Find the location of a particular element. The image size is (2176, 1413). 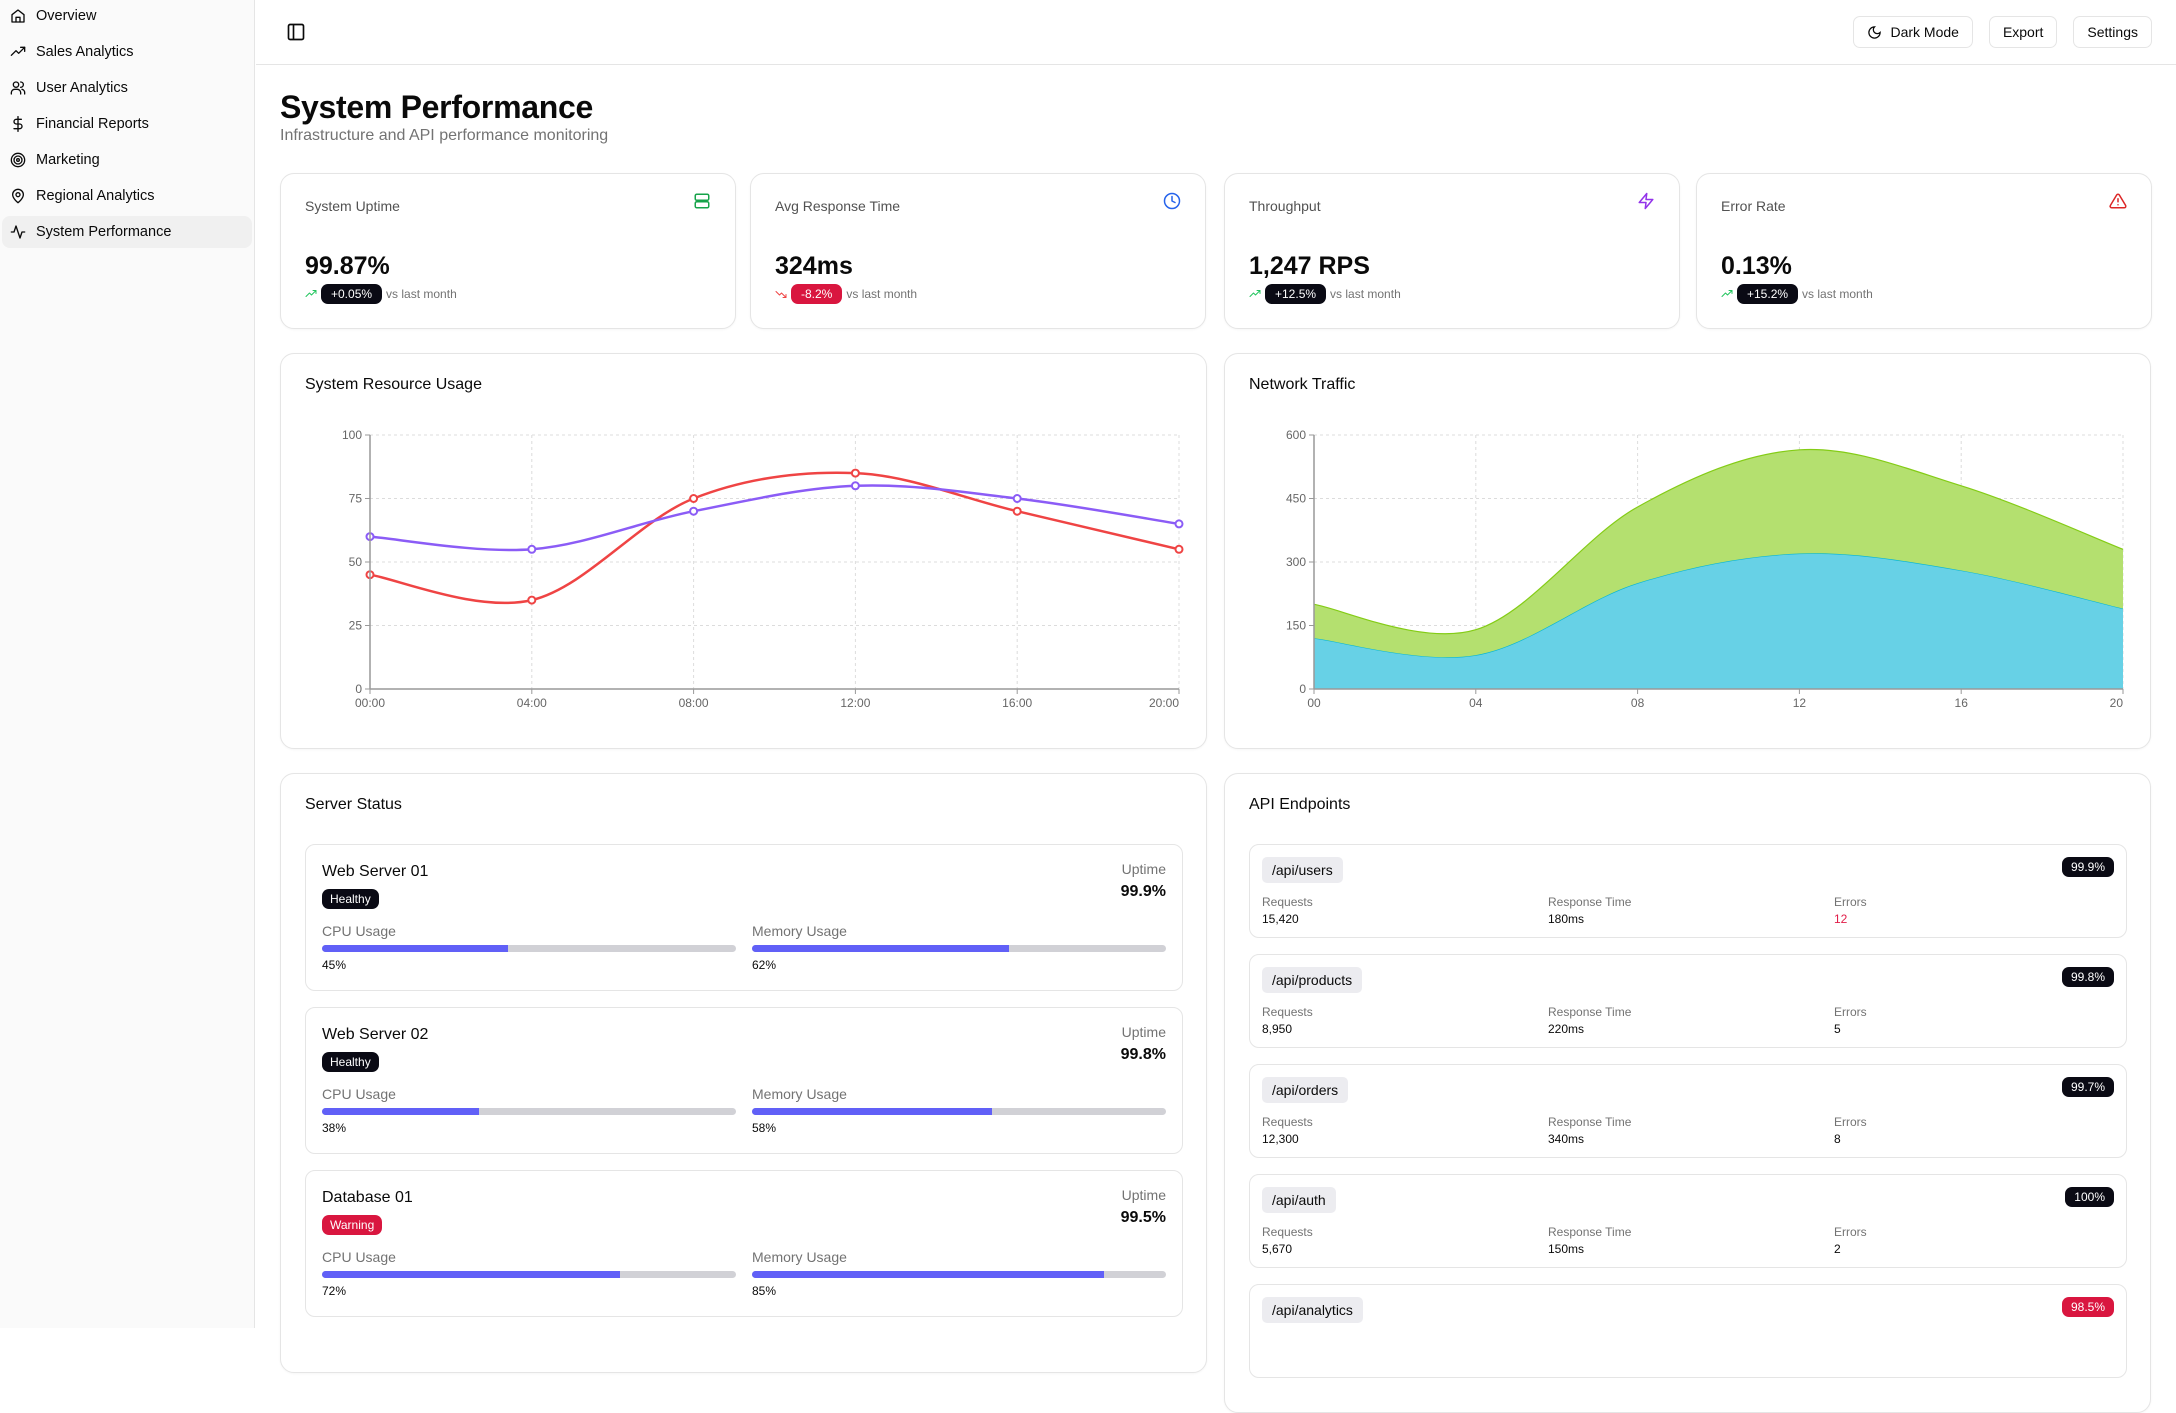

server-status-title: Server Status is located at coordinates (353, 804).